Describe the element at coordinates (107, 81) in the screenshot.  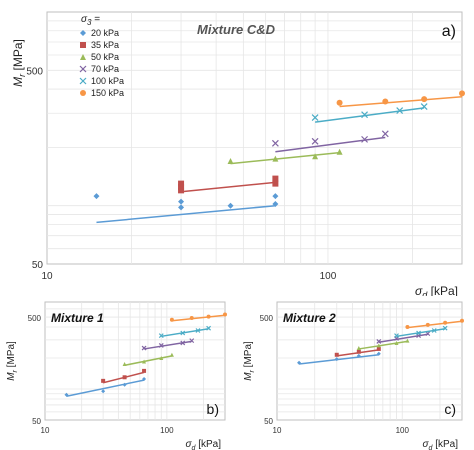
I see `legend-label: 100 kPa` at that location.